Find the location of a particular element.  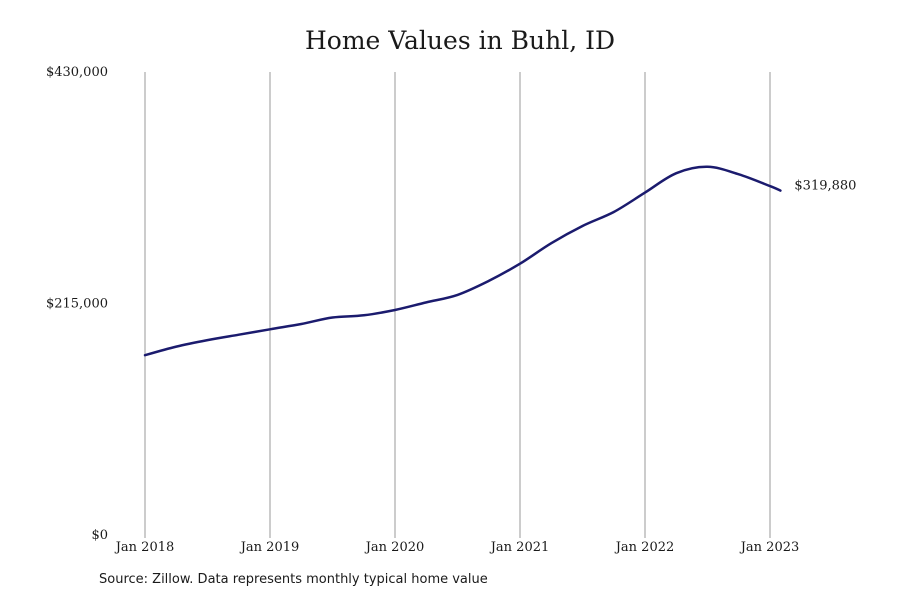

x-tick-label: Jan 2022 is located at coordinates (644, 547).